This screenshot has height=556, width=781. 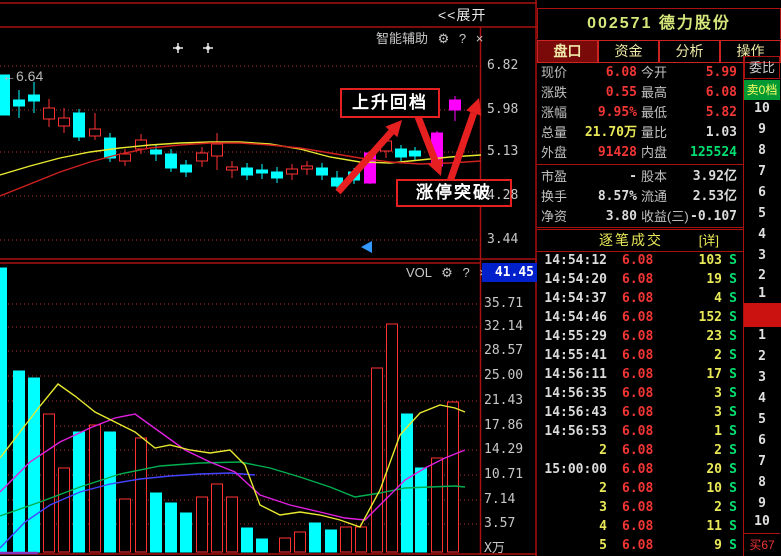 What do you see at coordinates (762, 275) in the screenshot?
I see `sell-level-2: 2` at bounding box center [762, 275].